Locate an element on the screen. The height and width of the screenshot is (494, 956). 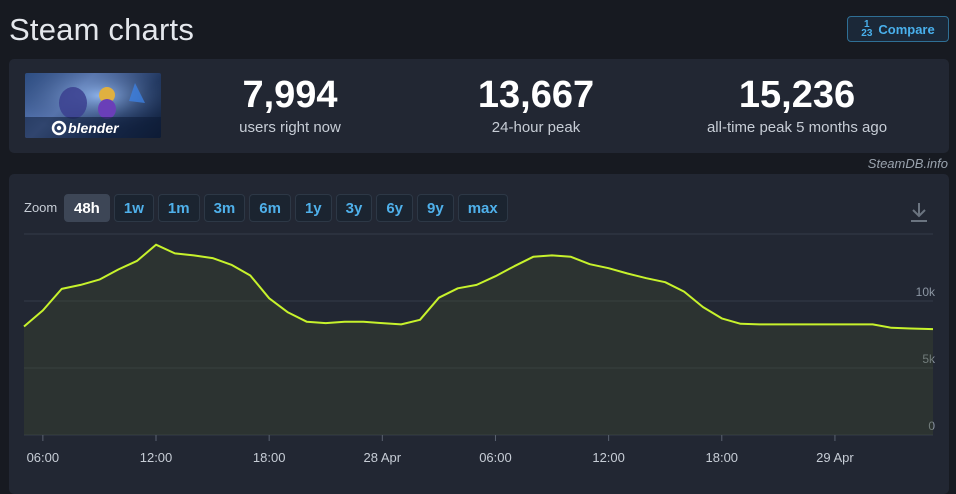
zoom-max-button: max is located at coordinates (482, 208).